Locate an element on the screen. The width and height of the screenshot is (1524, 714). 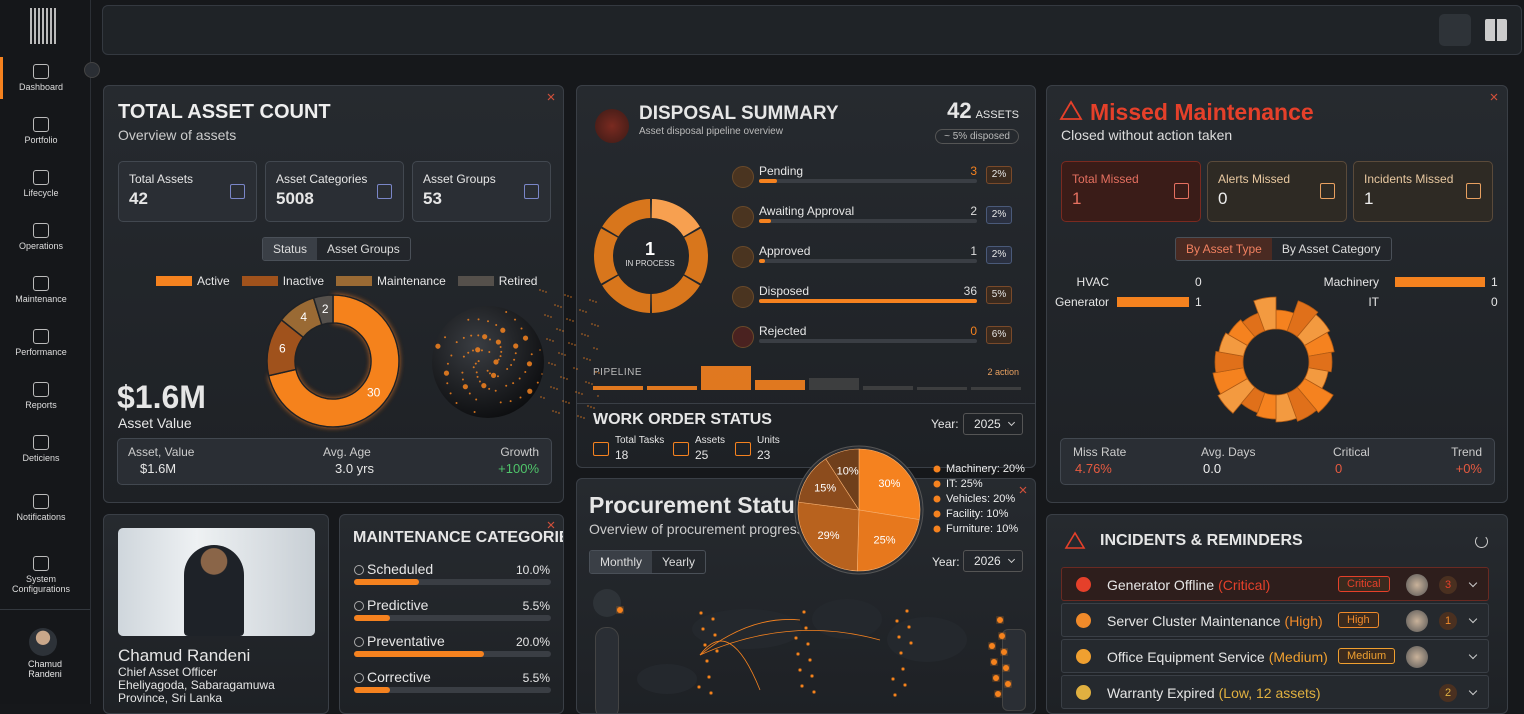
nav-label: Notifications is located at coordinates (41, 517).